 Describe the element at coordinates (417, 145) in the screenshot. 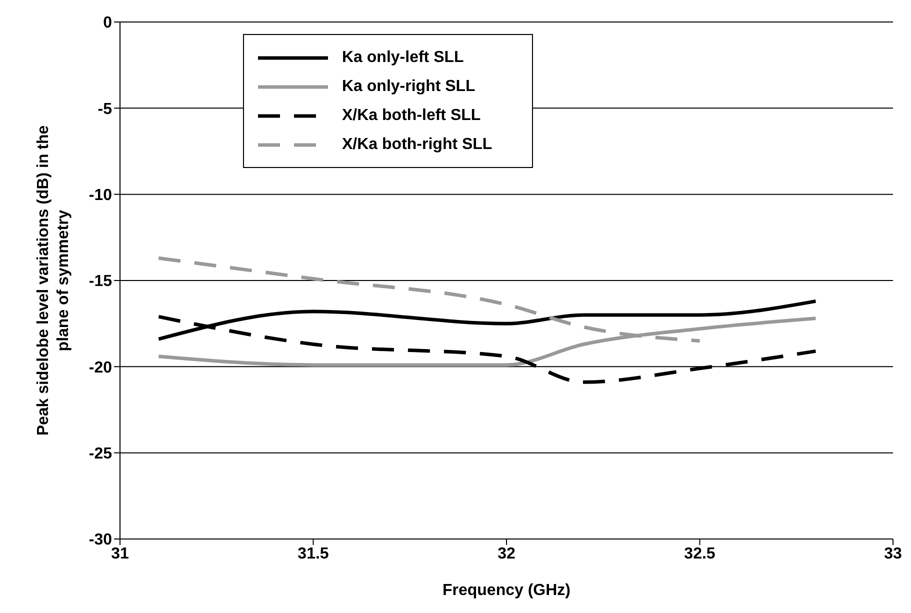

I see `legend-label: X/Ka both-right SLL` at that location.